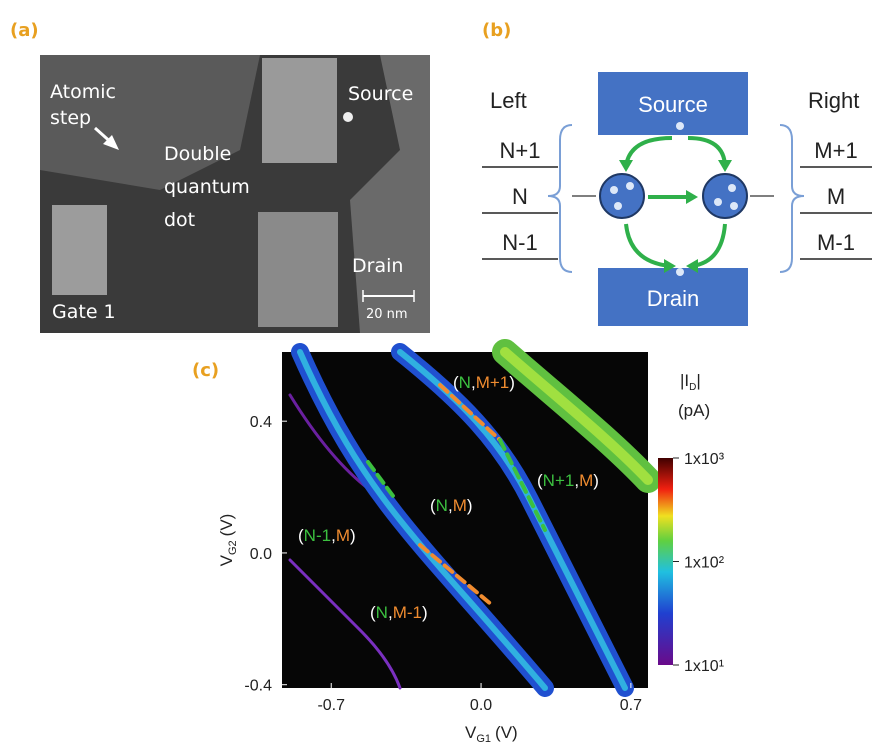 This screenshot has width=878, height=744. I want to click on y-axis-label: VG2(V), so click(228, 540).